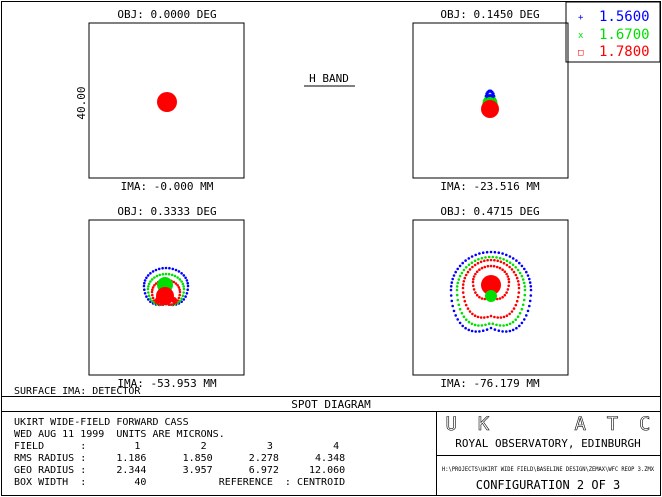 This screenshot has width=662, height=497. I want to click on field-3-box, so click(166, 297).